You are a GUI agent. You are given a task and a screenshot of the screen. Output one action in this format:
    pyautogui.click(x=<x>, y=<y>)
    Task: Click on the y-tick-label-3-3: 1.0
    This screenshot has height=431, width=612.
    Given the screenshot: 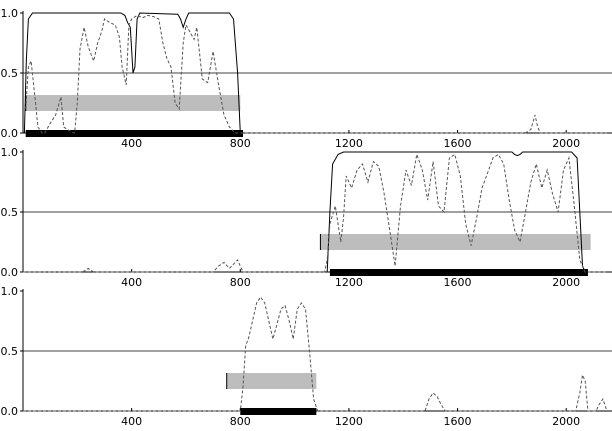 What is the action you would take?
    pyautogui.click(x=10, y=291)
    